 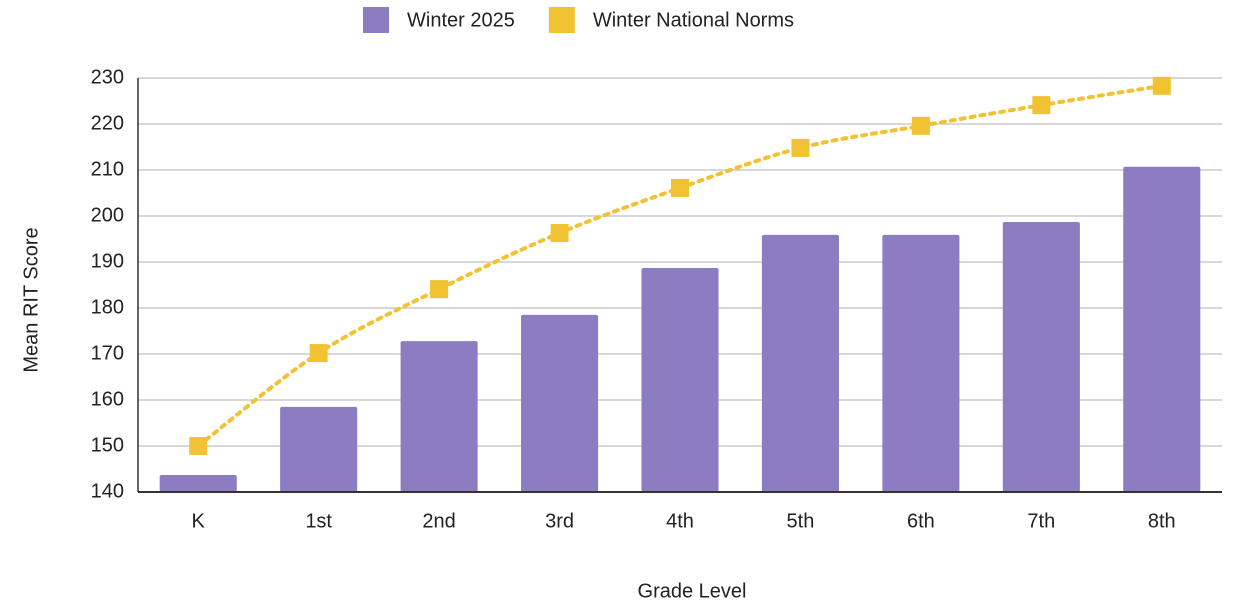 I want to click on legend-label: Winter 2025, so click(x=461, y=20).